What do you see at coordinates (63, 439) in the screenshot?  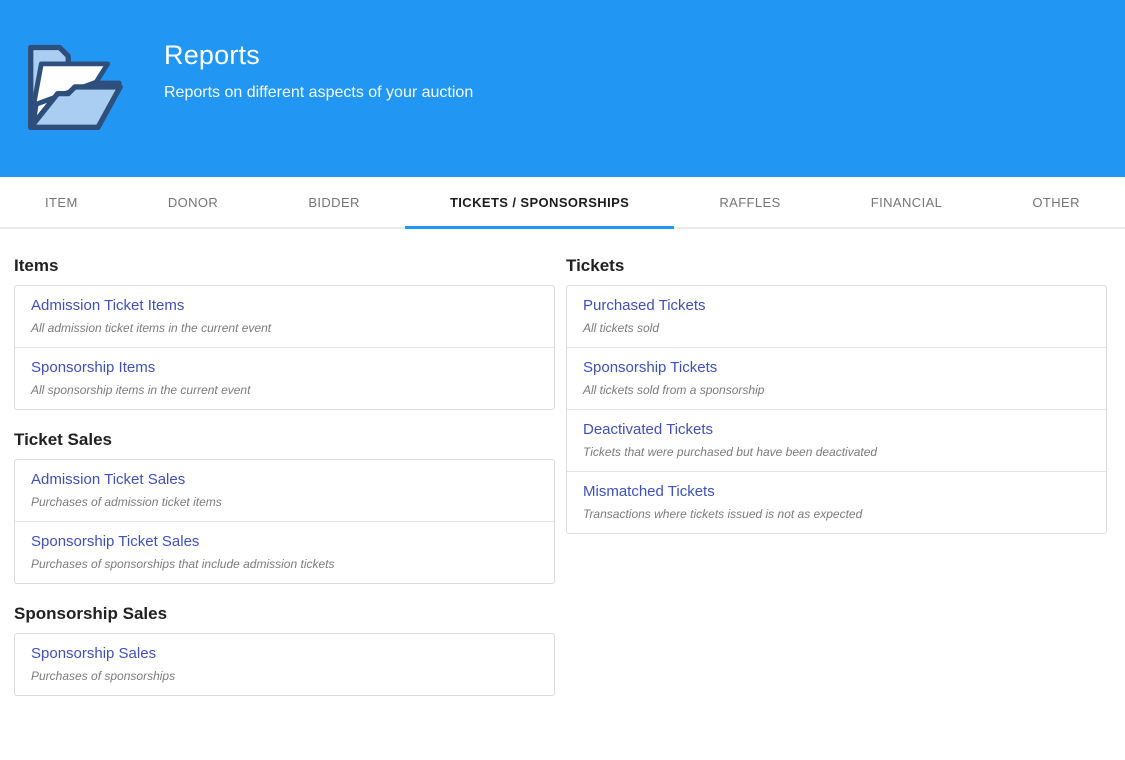 I see `section-heading: Ticket Sales` at bounding box center [63, 439].